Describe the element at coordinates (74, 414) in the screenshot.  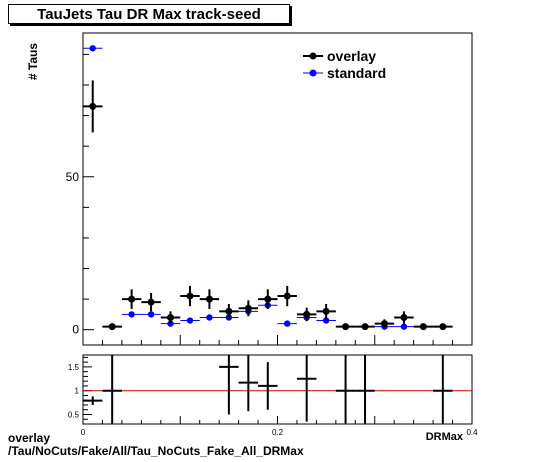
I see `ratio-y-tick-label: 0.5` at that location.